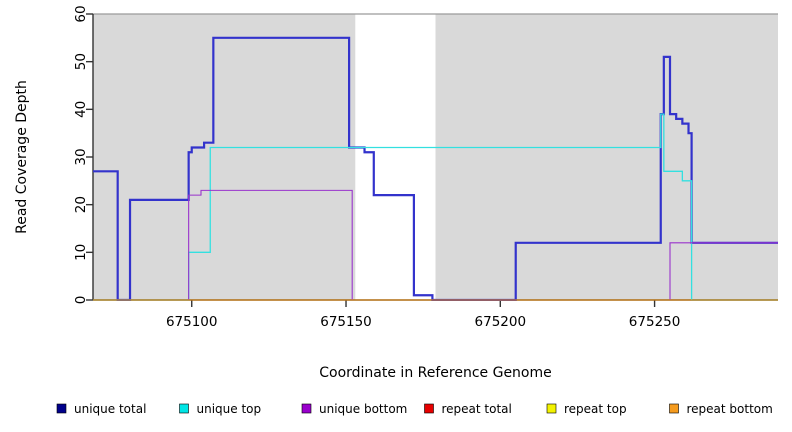 This screenshot has width=792, height=432. Describe the element at coordinates (81, 13) in the screenshot. I see `y-tick-label: 60` at that location.